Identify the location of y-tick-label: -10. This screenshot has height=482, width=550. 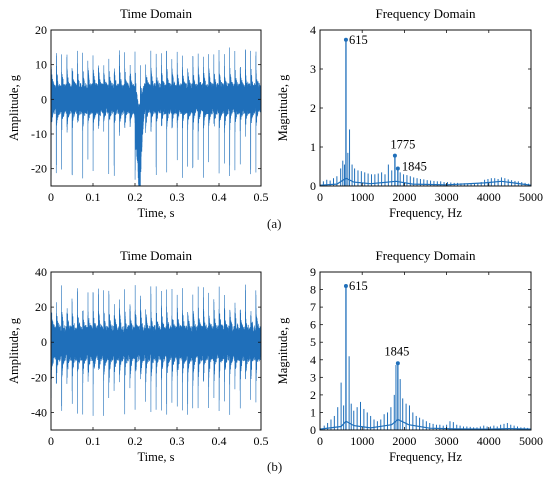
(39, 134).